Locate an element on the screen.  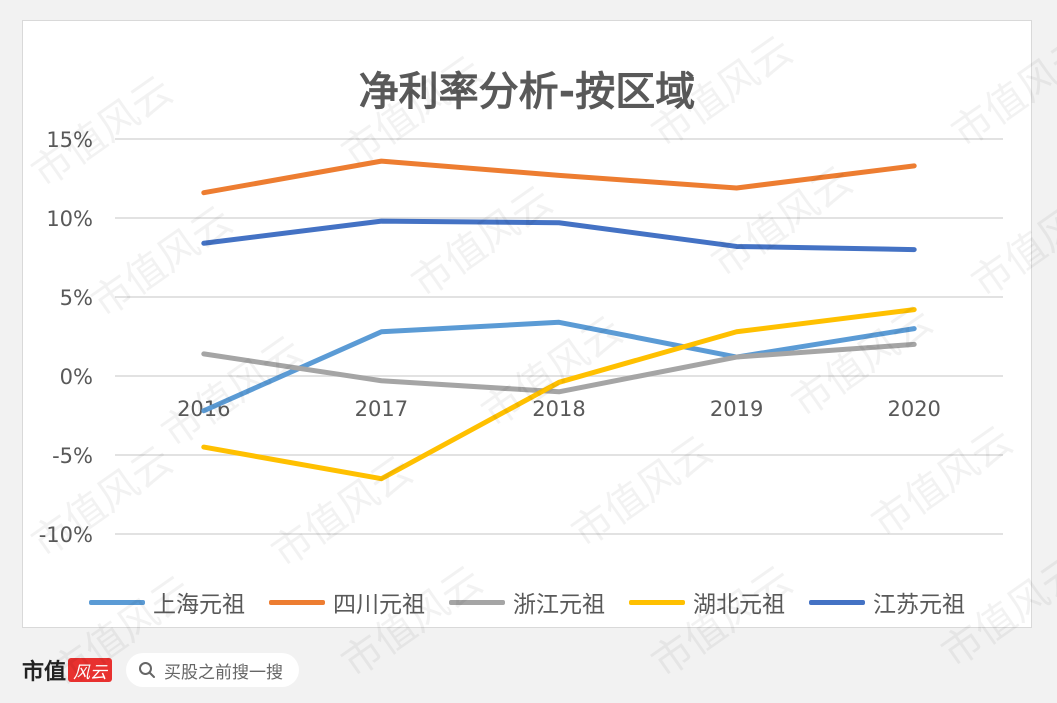
y-tick-label: -10% is located at coordinates (66, 535).